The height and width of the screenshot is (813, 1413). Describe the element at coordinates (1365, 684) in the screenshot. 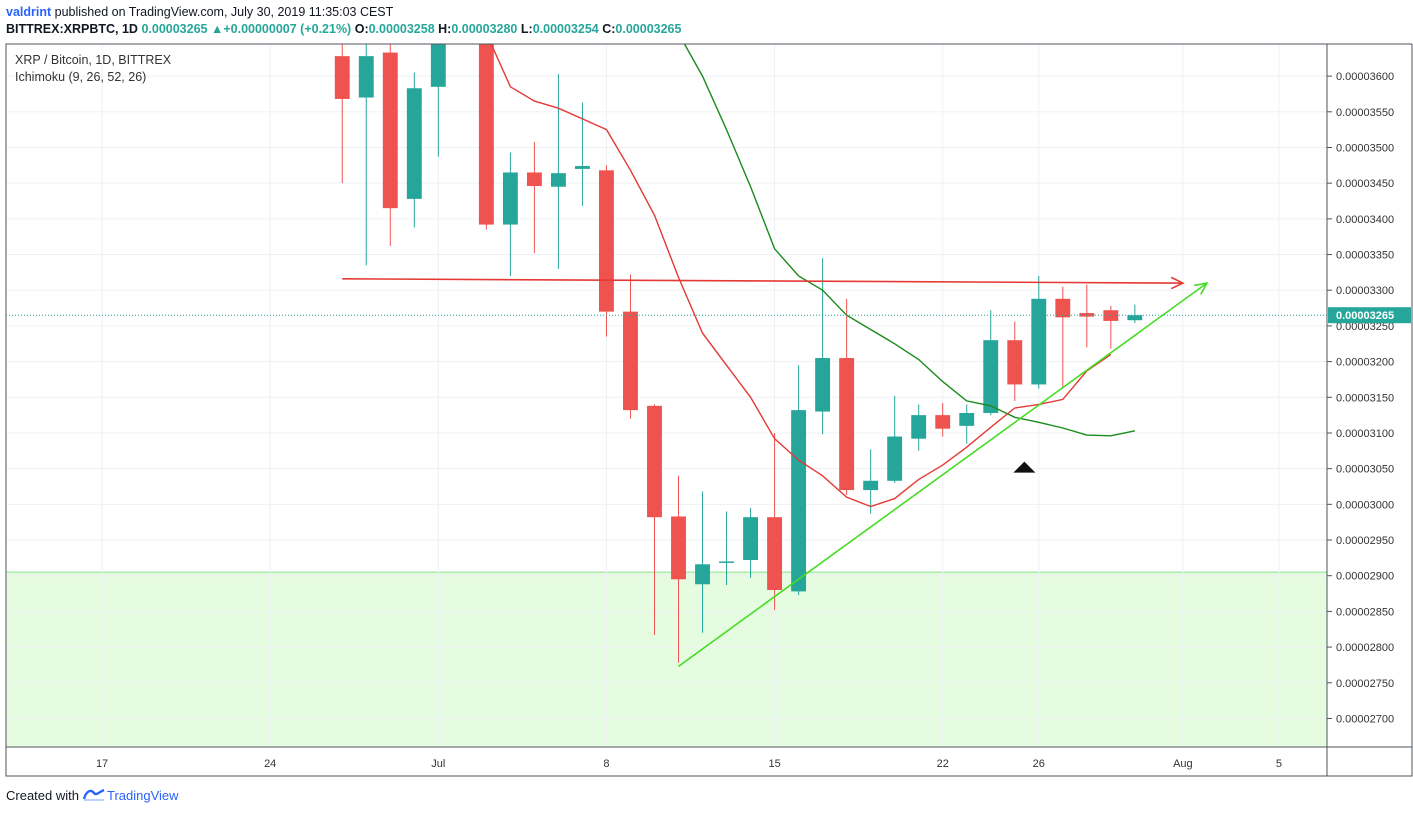

I see `price-tick-label: 0.00002750` at that location.